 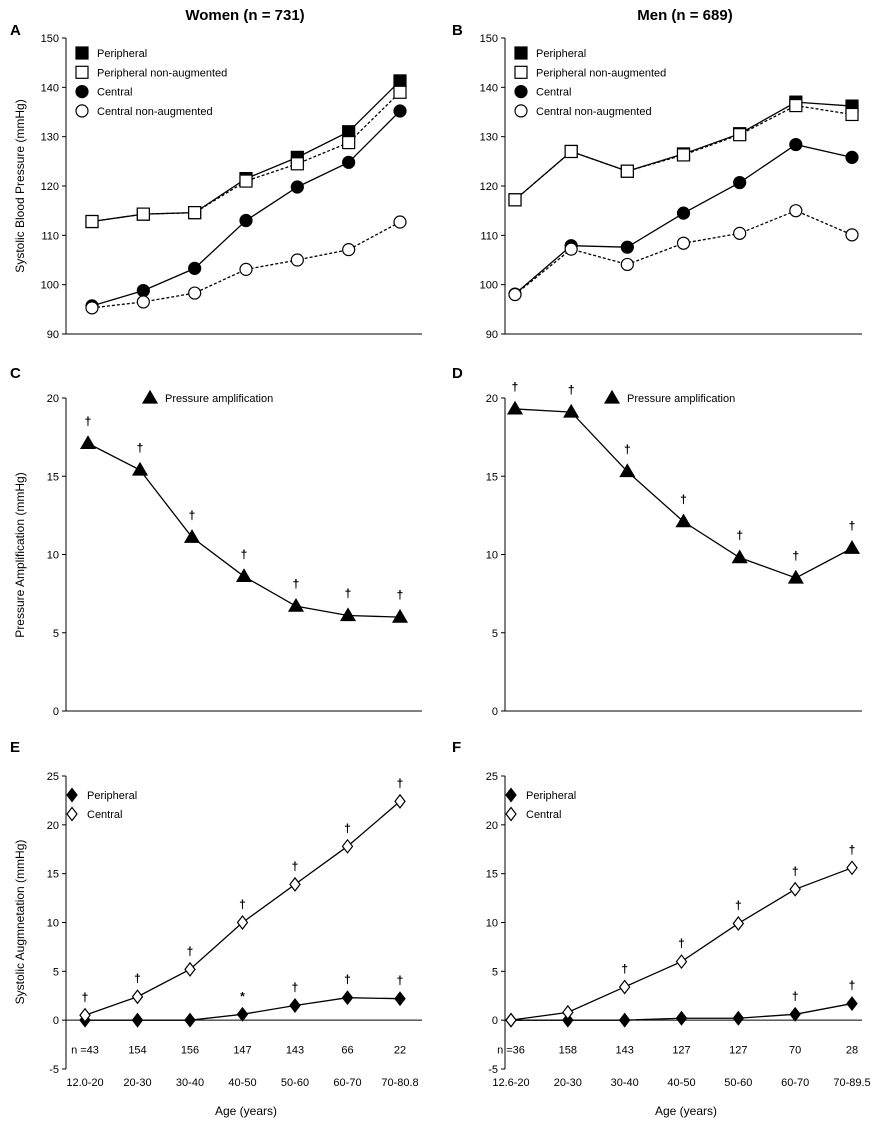 What do you see at coordinates (53, 556) in the screenshot?
I see `y-tick-label: 10` at bounding box center [53, 556].